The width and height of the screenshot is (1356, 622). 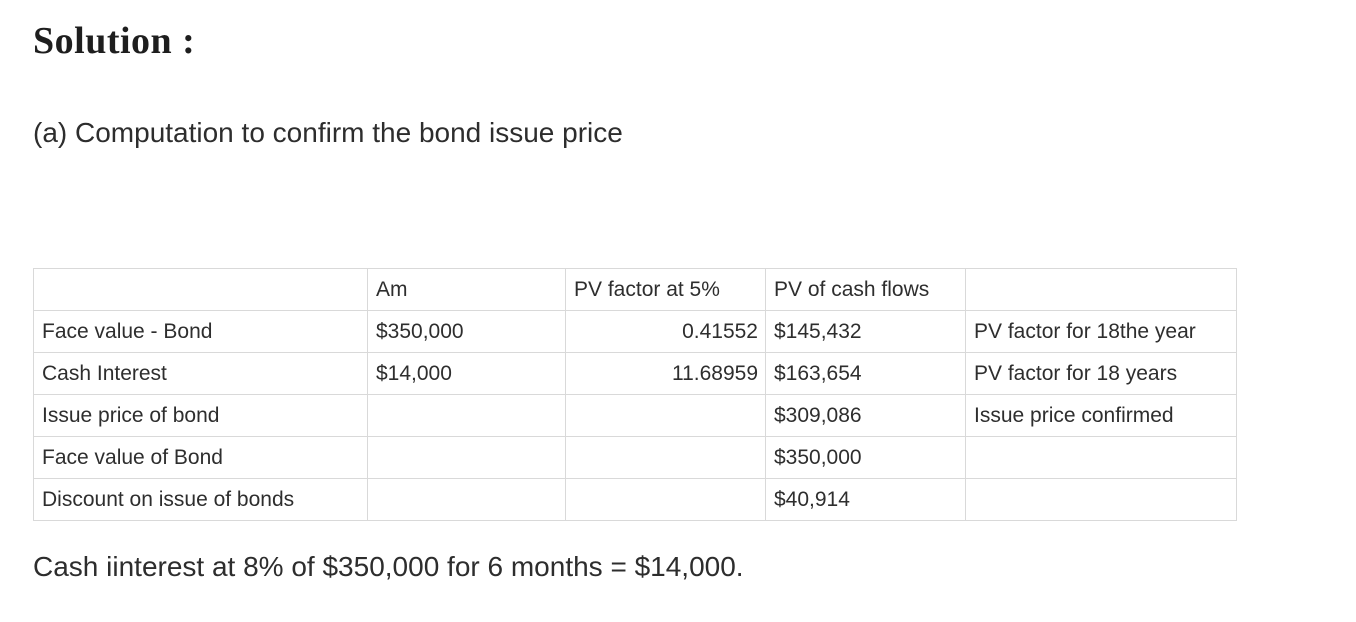 I want to click on row-label-cell: Discount on issue of bonds, so click(x=200, y=499).